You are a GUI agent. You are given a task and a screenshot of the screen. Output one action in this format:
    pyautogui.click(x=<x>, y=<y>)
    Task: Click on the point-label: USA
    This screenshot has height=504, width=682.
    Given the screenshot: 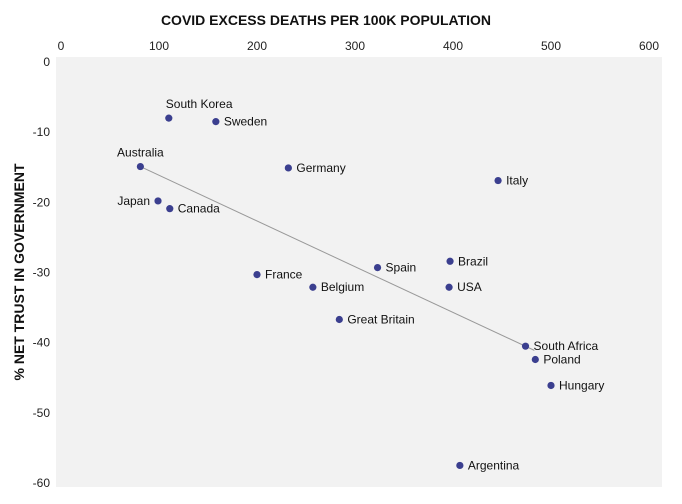 What is the action you would take?
    pyautogui.click(x=469, y=287)
    